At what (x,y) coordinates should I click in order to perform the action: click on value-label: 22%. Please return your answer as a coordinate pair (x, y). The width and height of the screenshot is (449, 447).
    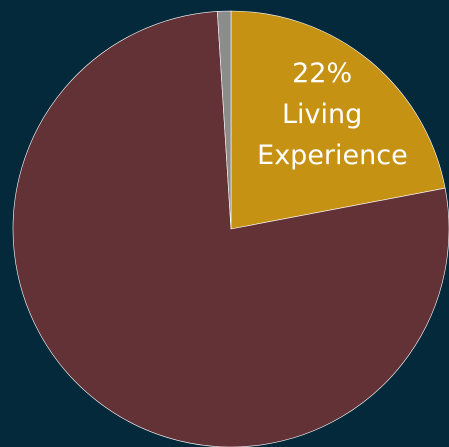
    Looking at the image, I should click on (322, 73).